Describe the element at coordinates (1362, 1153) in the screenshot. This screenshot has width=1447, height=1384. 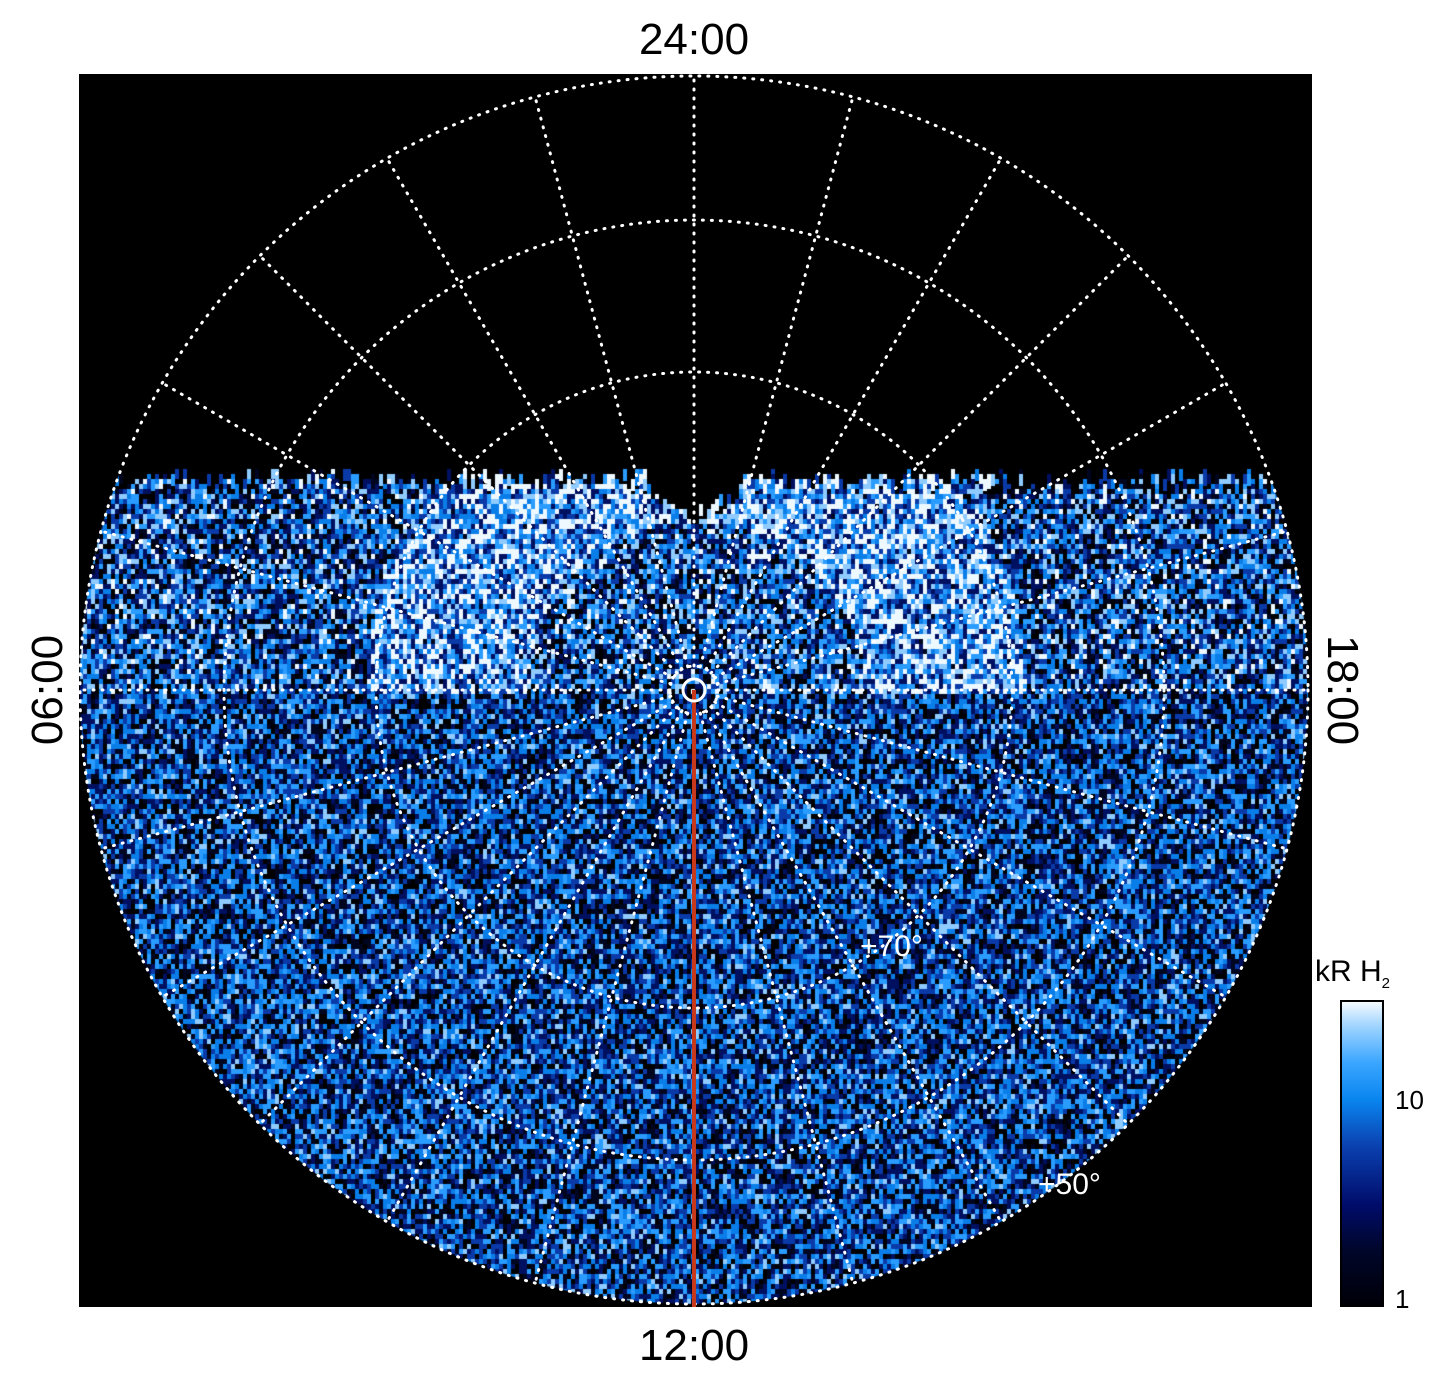
I see `colorbar` at that location.